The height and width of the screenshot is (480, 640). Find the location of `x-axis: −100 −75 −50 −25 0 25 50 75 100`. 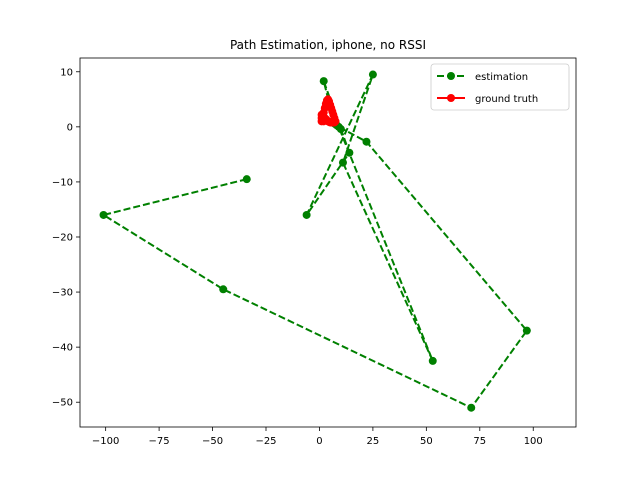

x-axis: −100 −75 −50 −25 0 25 50 75 100 is located at coordinates (317, 437).